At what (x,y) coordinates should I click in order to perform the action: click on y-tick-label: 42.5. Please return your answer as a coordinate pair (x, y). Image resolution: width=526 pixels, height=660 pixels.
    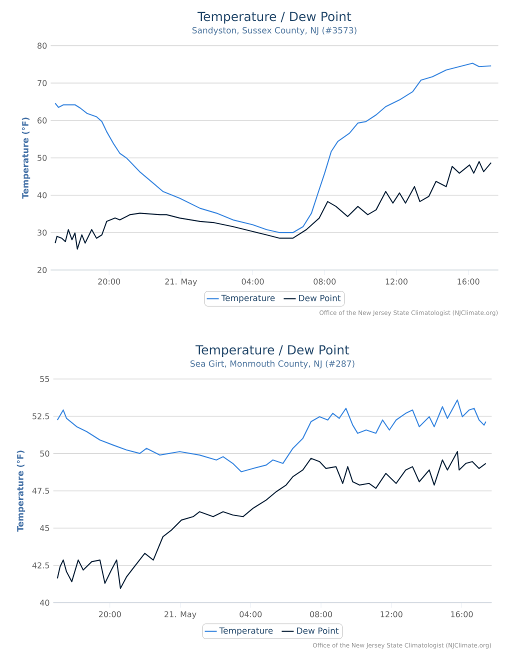
    Looking at the image, I should click on (41, 565).